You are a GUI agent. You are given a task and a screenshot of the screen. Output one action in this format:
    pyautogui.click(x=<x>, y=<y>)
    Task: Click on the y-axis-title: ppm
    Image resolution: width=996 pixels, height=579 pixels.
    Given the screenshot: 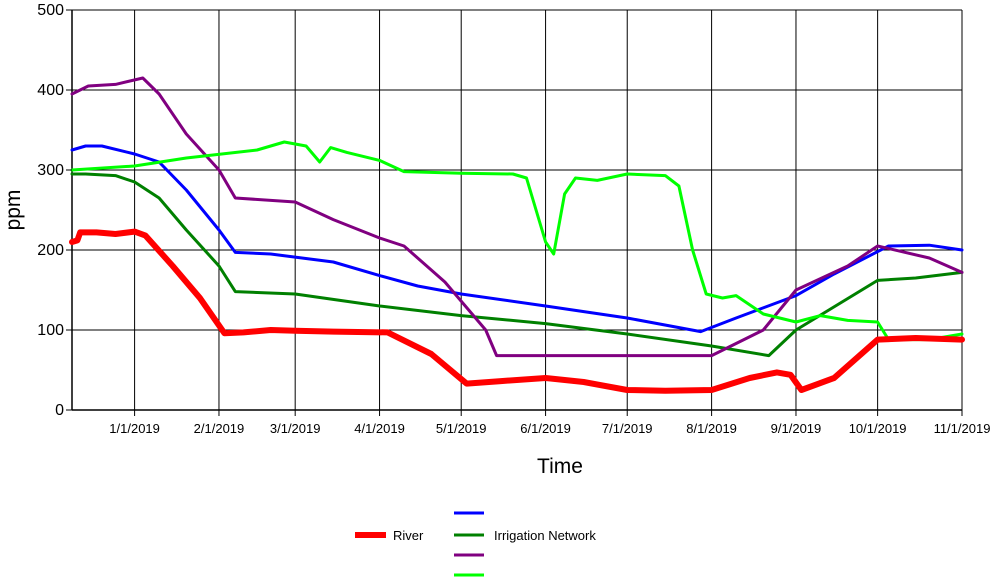 What is the action you would take?
    pyautogui.click(x=13, y=210)
    